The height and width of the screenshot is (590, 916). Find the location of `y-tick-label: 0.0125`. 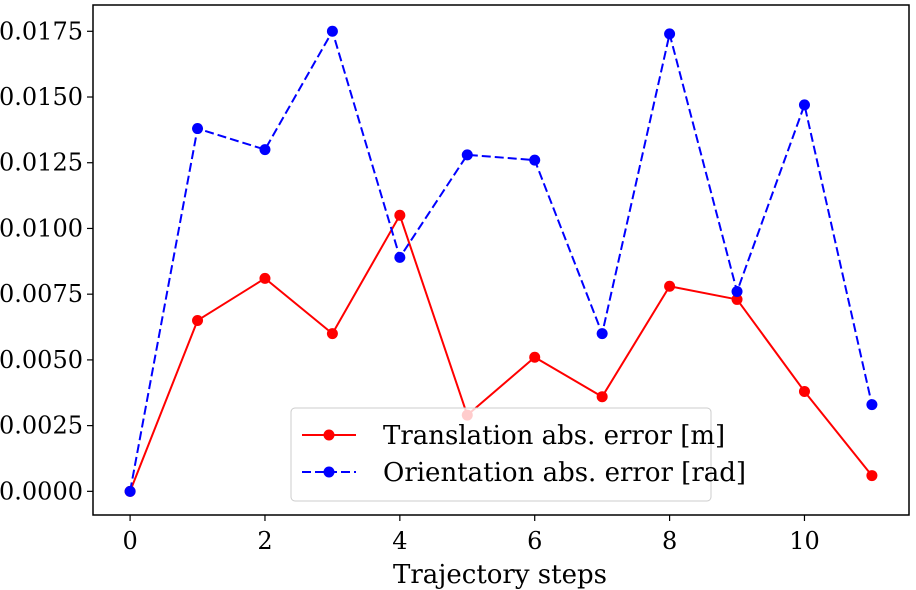

y-tick-label: 0.0125 is located at coordinates (41, 163).